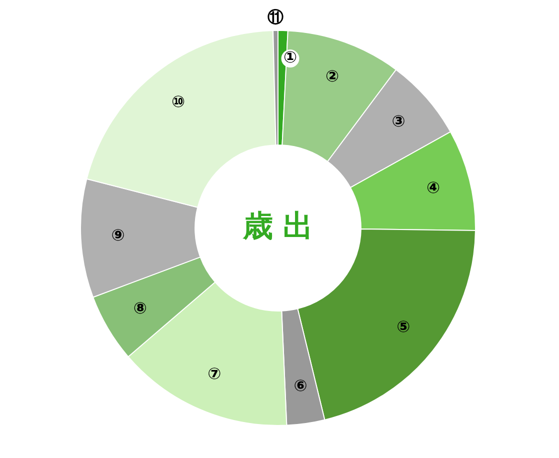 This screenshot has height=458, width=559. Describe the element at coordinates (301, 385) in the screenshot. I see `slice-label: ⑥` at that location.